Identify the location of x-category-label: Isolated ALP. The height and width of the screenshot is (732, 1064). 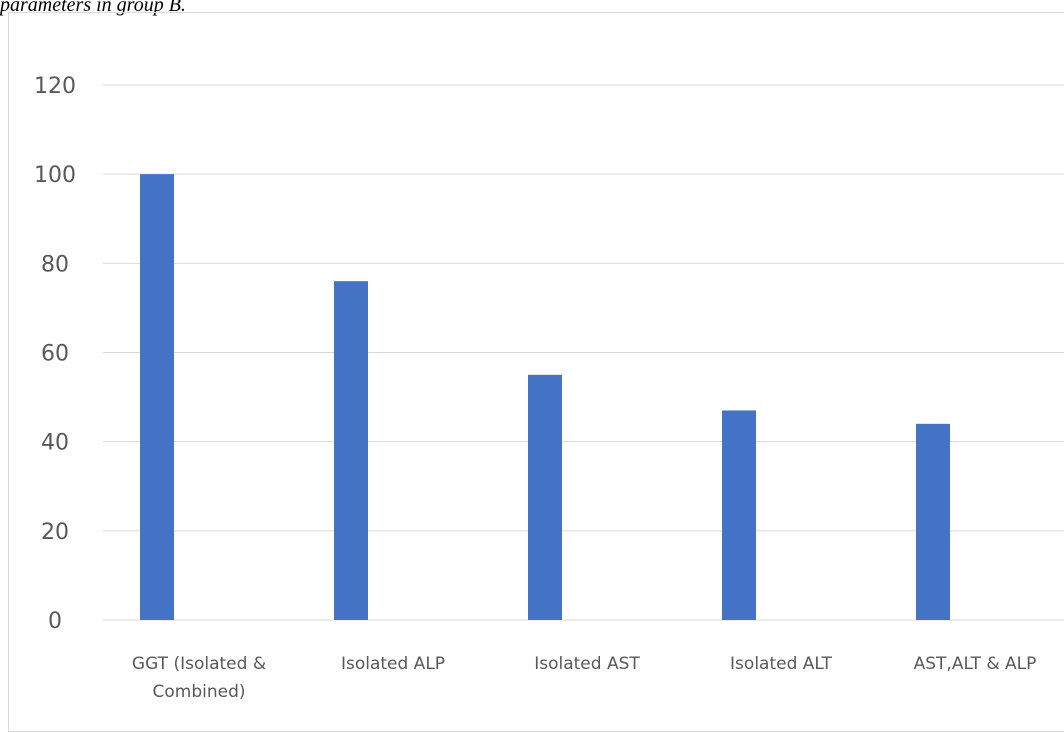
(393, 664).